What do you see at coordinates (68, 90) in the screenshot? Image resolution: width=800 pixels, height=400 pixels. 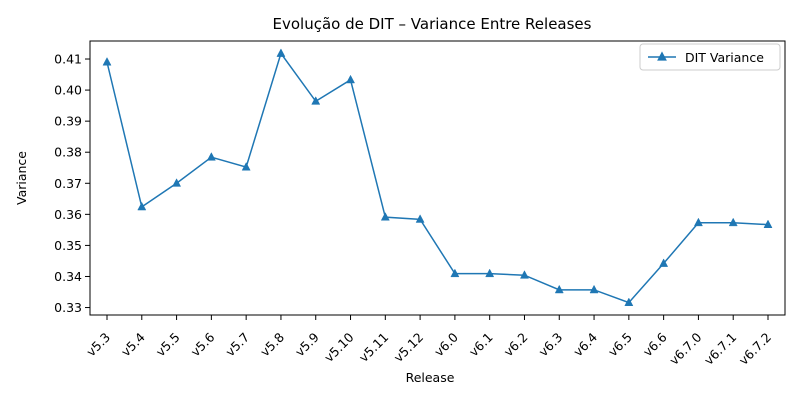 I see `y-tick-label: 0.40` at bounding box center [68, 90].